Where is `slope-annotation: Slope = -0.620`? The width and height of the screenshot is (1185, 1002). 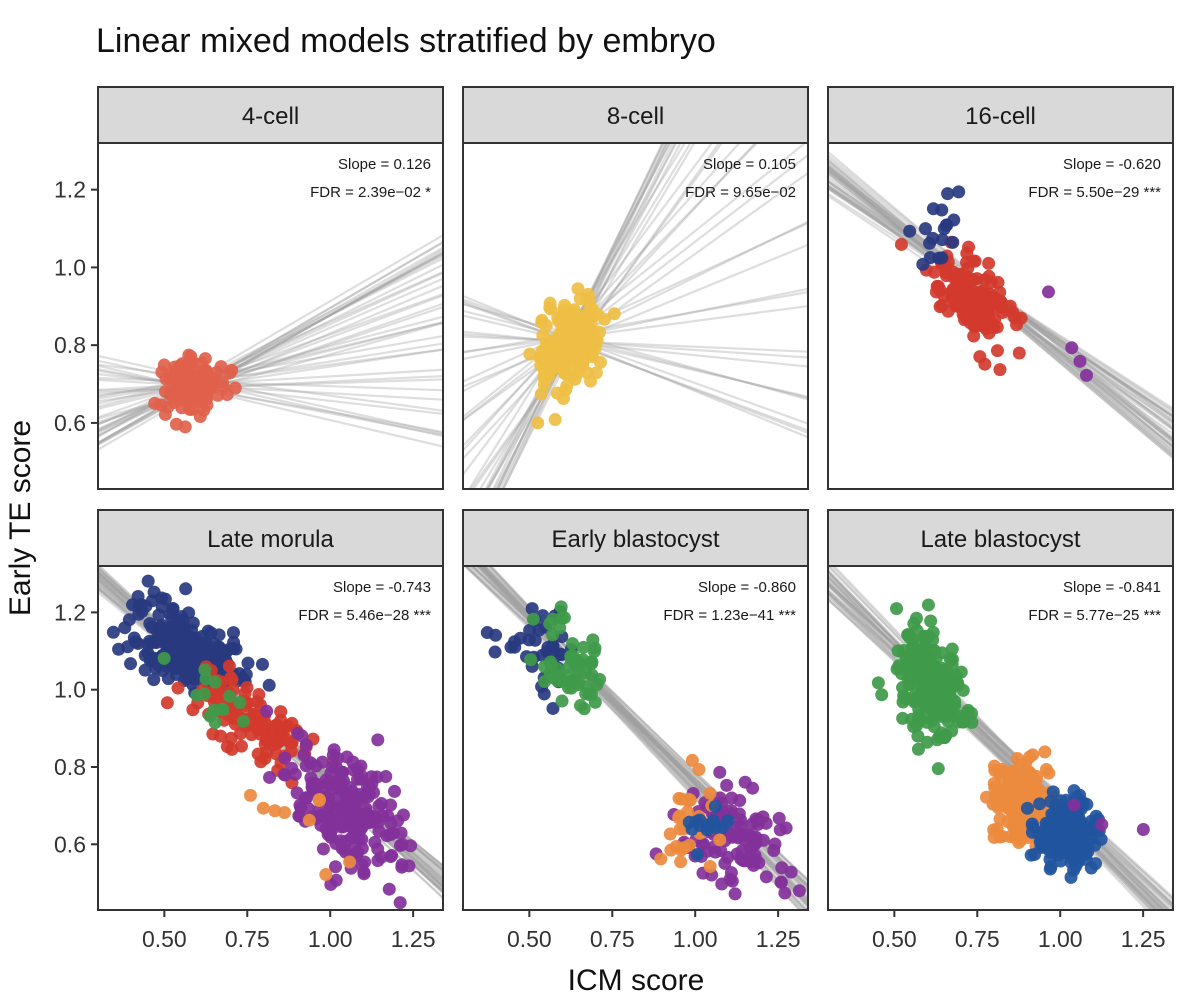 slope-annotation: Slope = -0.620 is located at coordinates (1112, 164).